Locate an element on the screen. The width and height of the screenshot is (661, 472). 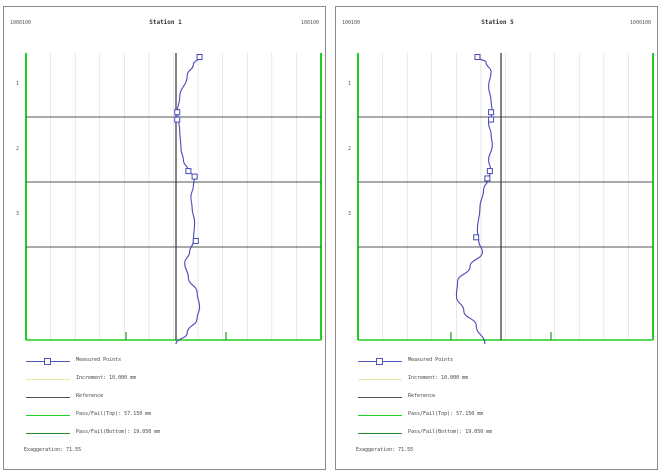
panel-title: Station 1 is located at coordinates (165, 22).